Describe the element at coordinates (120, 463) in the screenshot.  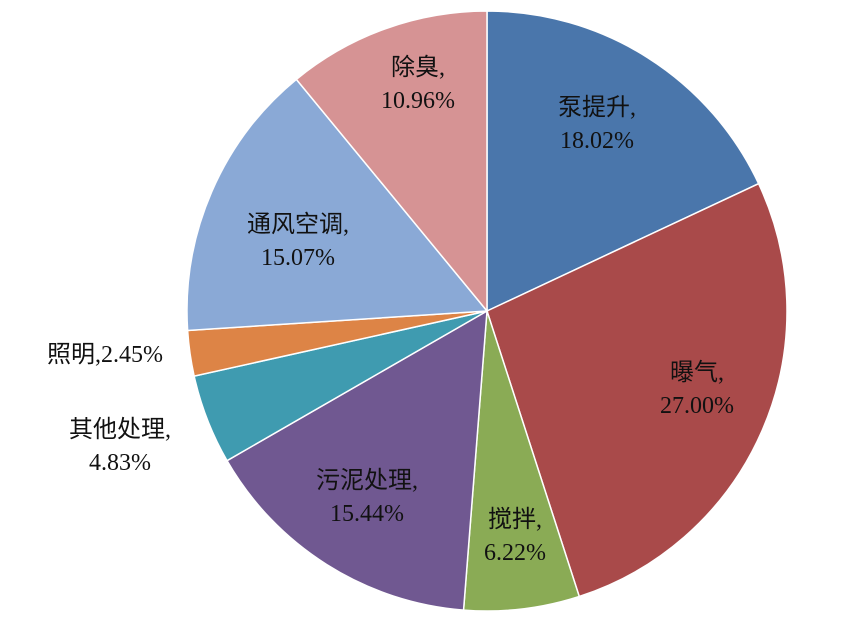
I see `value-label: 4.83%` at that location.